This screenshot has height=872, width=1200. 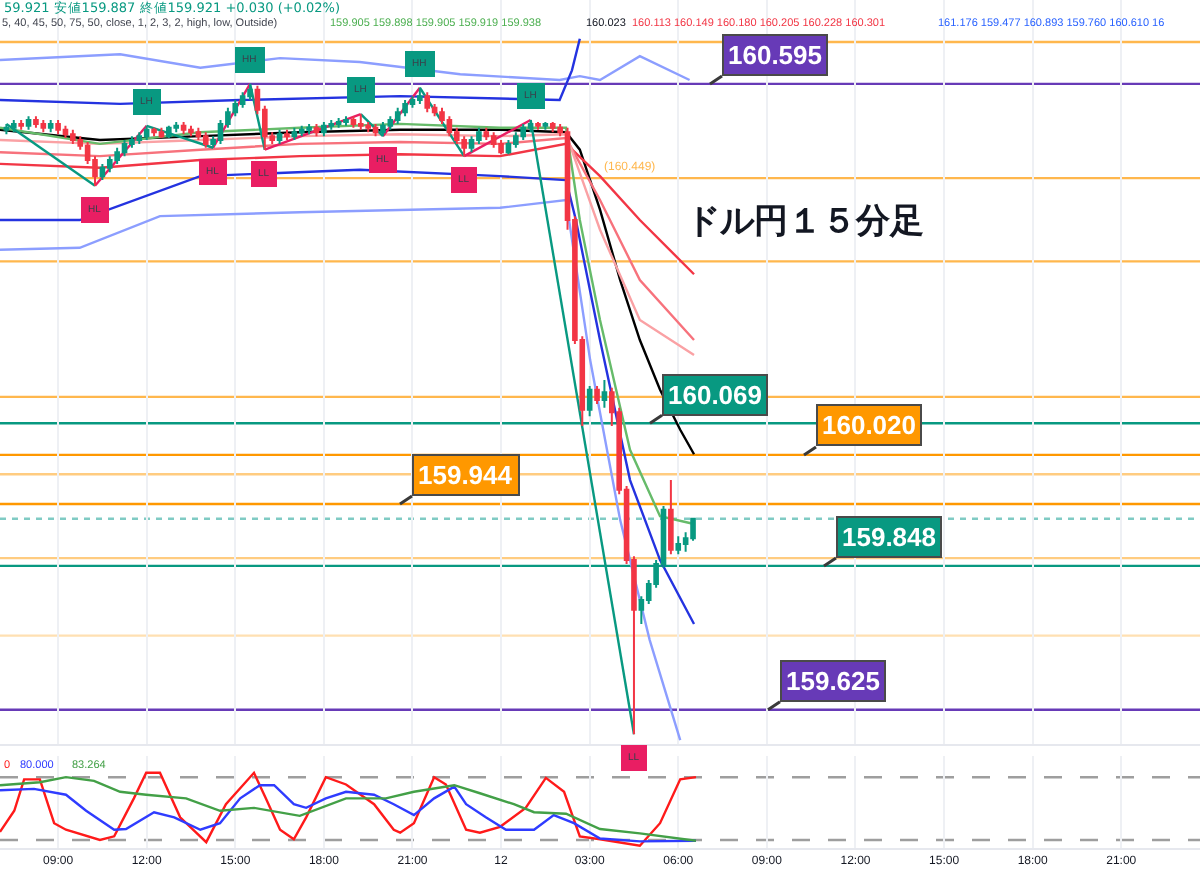 What do you see at coordinates (869, 425) in the screenshot?
I see `ref-line-label: 160.020` at bounding box center [869, 425].